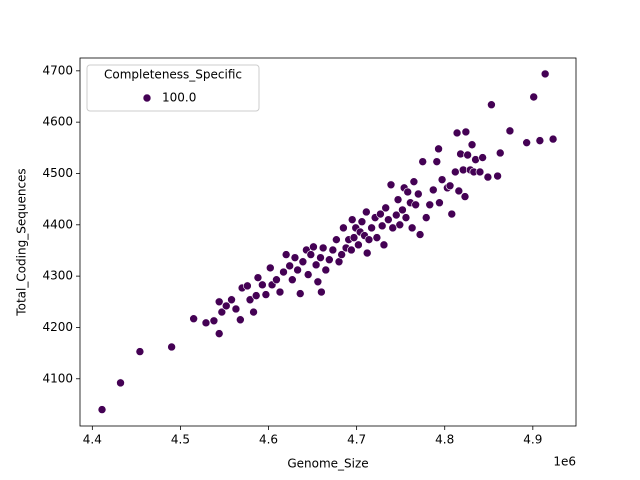 The height and width of the screenshot is (480, 640). What do you see at coordinates (173, 75) in the screenshot?
I see `legend-title: Completeness_Specific` at bounding box center [173, 75].